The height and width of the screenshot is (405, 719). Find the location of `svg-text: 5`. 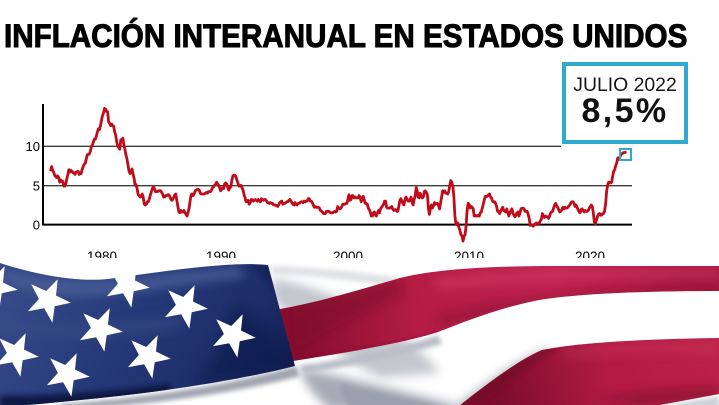

svg-text: 5 is located at coordinates (36, 186).